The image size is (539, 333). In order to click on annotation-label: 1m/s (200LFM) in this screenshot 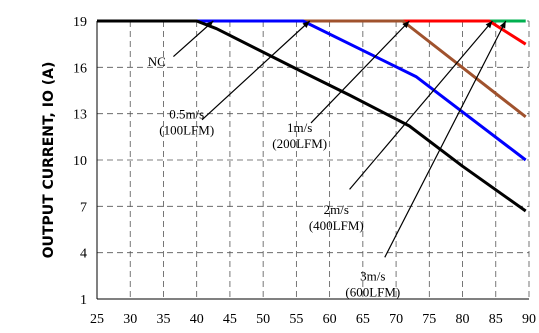, I will do `click(299, 135)`.